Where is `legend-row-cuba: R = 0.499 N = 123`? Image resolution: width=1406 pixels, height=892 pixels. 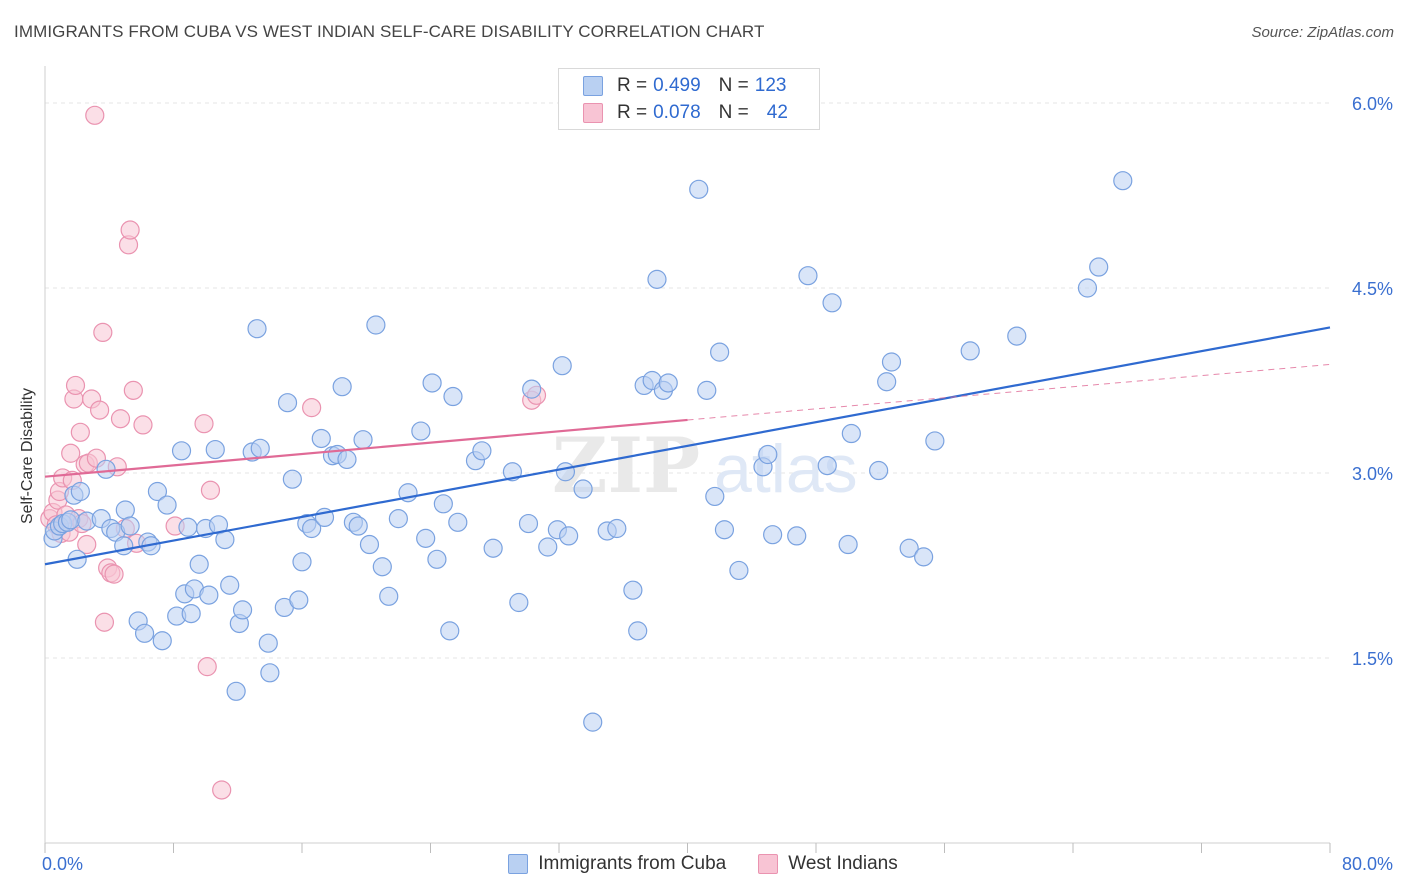 legend-row-cuba: R = 0.499 N = 123 is located at coordinates (684, 86).